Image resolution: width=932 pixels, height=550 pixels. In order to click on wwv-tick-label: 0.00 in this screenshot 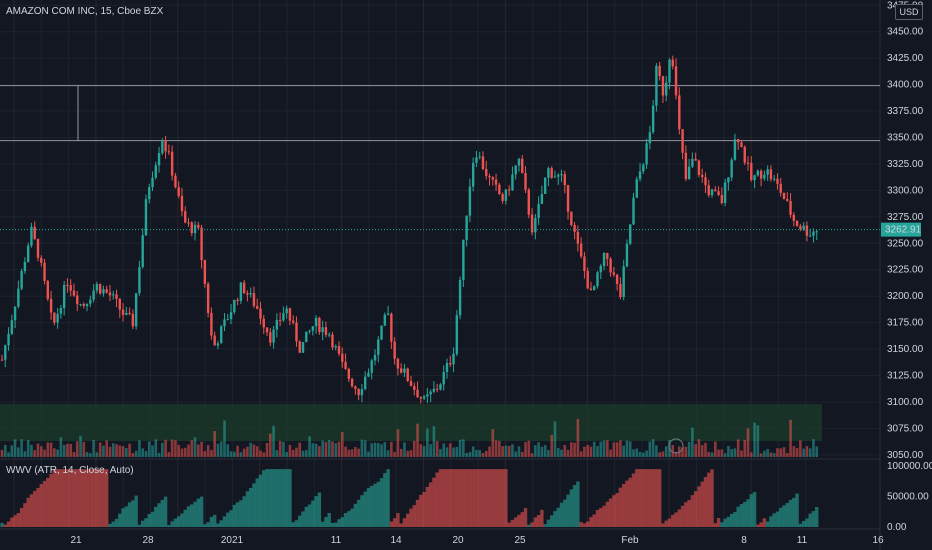, I will do `click(897, 527)`.